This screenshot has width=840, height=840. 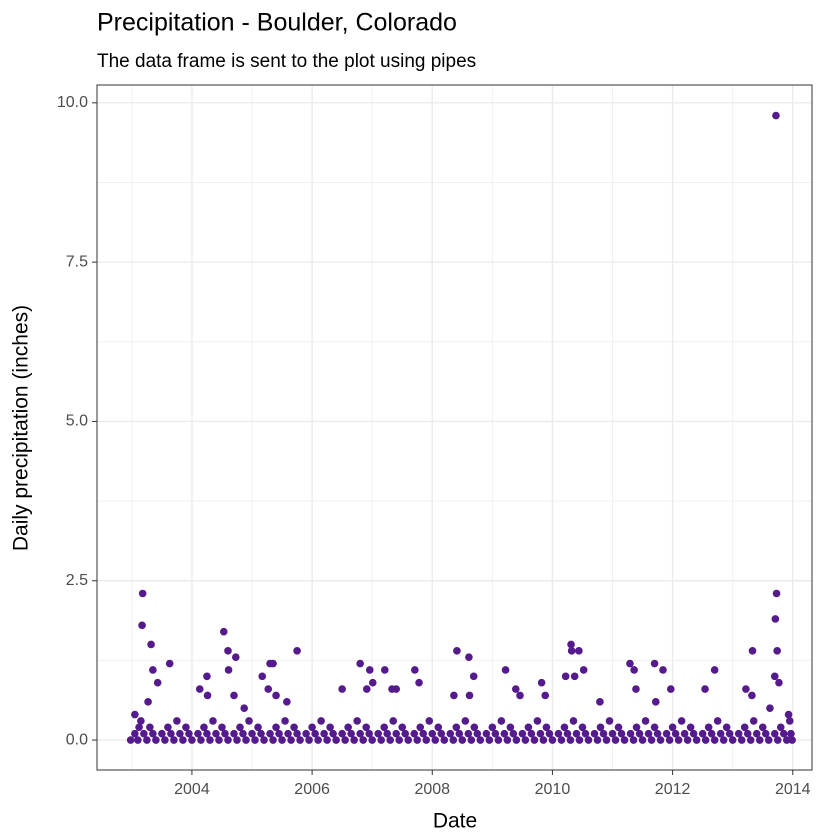 I want to click on y-tick-label: 7.5, so click(x=77, y=261).